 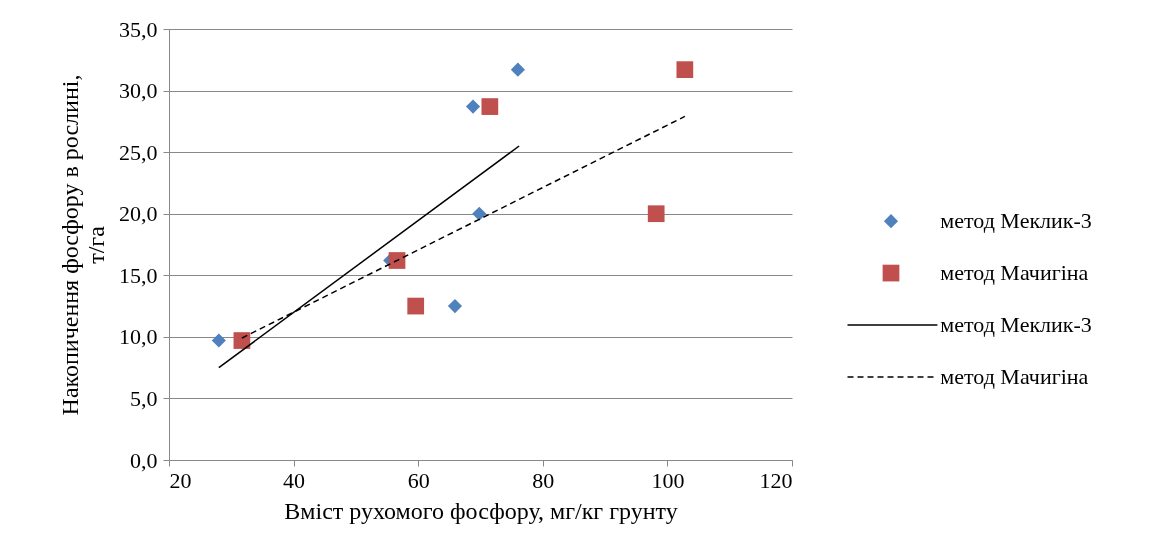 I want to click on y-tick-label: 30,0, so click(x=138, y=91).